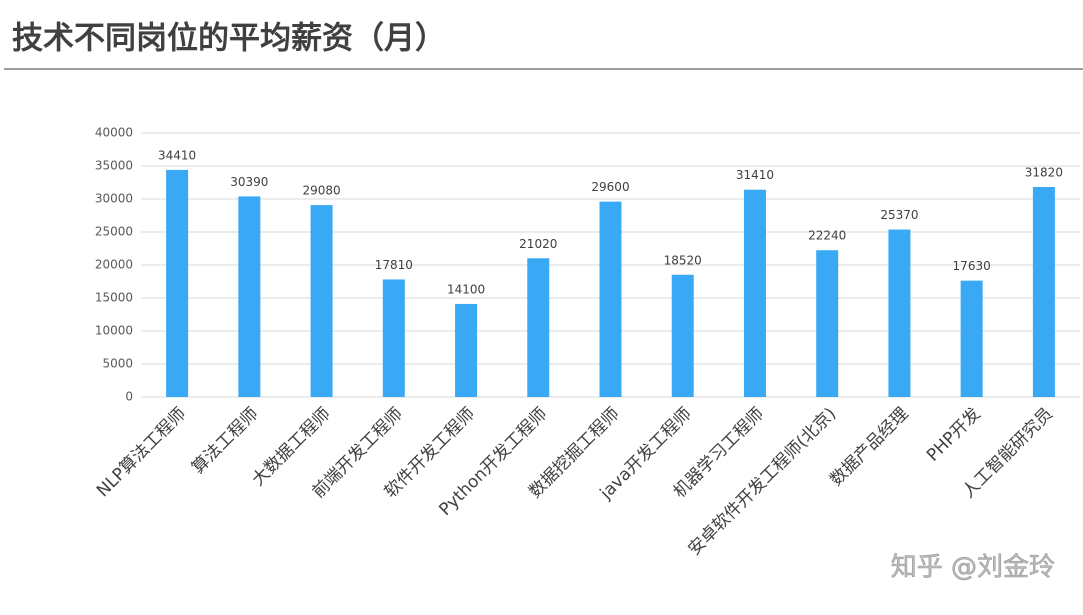 Image resolution: width=1083 pixels, height=615 pixels. I want to click on data-label: 17630, so click(972, 266).